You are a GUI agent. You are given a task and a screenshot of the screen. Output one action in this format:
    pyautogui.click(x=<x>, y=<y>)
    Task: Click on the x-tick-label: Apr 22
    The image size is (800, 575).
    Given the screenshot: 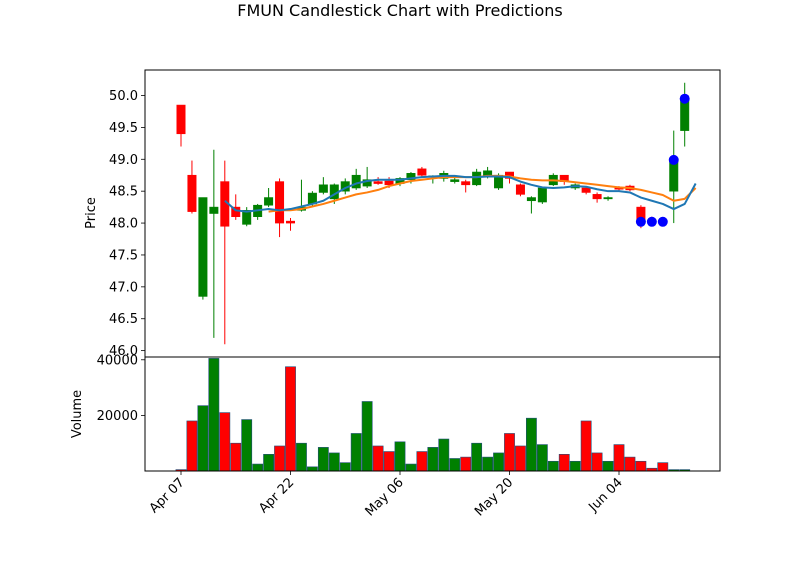 What is the action you would take?
    pyautogui.click(x=276, y=495)
    